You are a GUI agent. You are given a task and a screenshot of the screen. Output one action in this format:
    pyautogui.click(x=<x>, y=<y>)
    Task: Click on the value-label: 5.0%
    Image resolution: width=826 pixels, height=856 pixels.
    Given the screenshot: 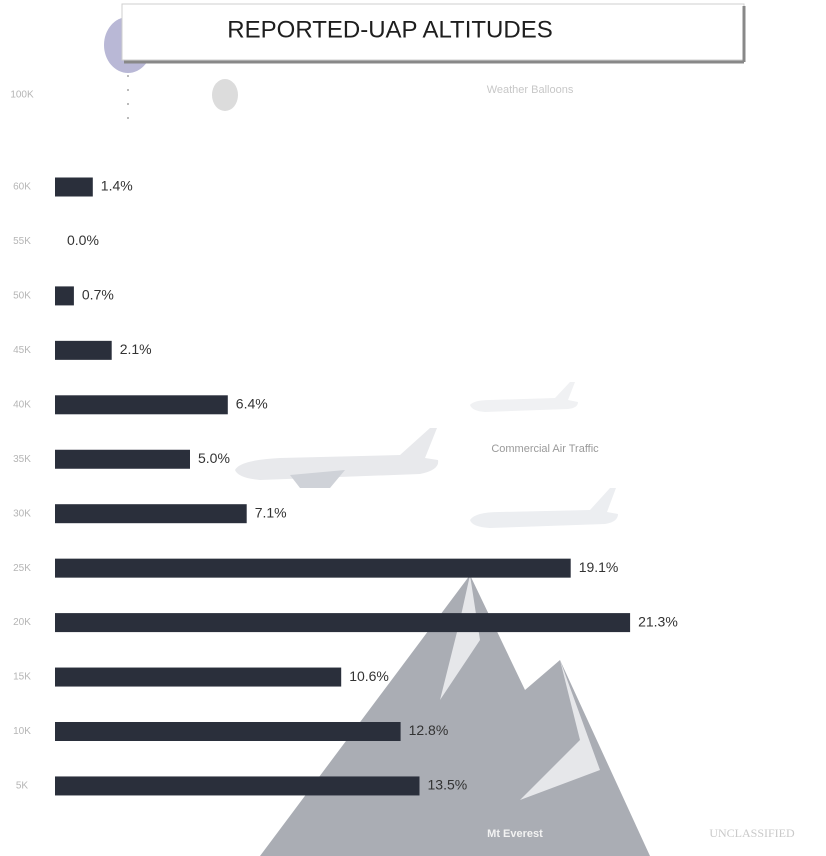 What is the action you would take?
    pyautogui.click(x=214, y=458)
    